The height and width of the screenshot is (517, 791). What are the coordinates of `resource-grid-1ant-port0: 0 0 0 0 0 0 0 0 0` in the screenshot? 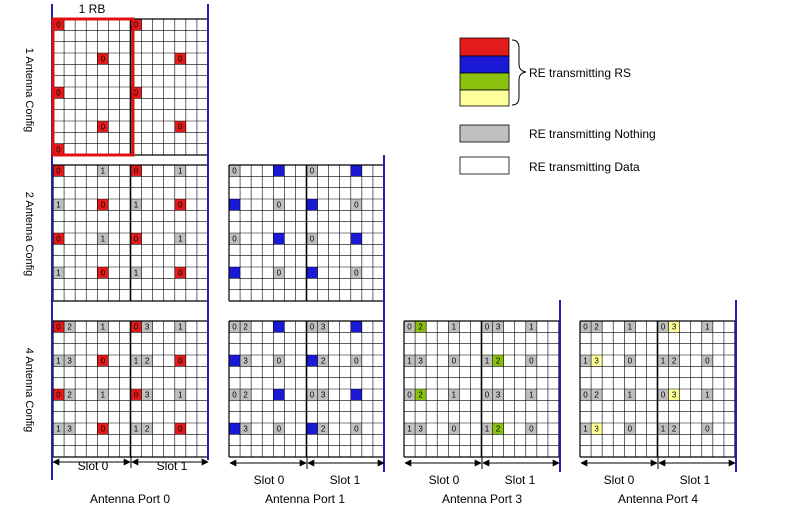 It's located at (130, 87).